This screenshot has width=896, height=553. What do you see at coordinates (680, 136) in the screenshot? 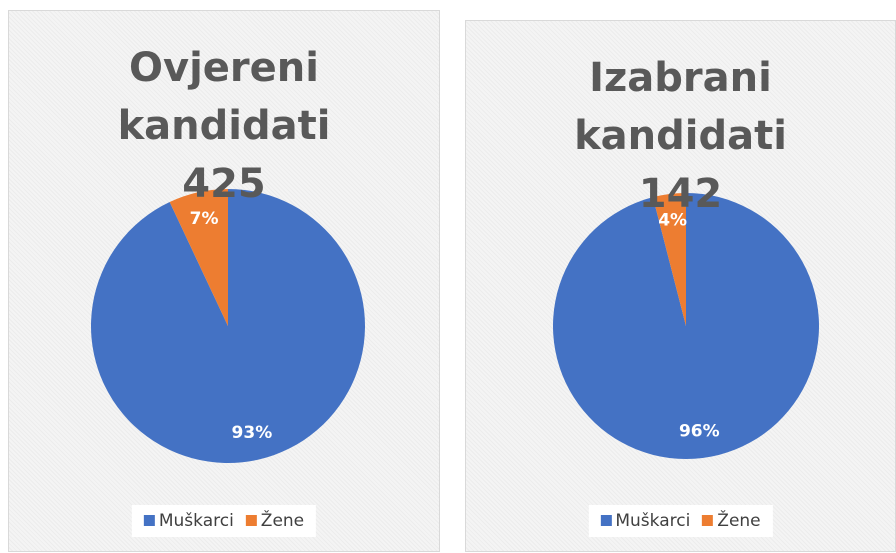
I see `chart-title: Izabrani kandidati 142` at bounding box center [680, 136].